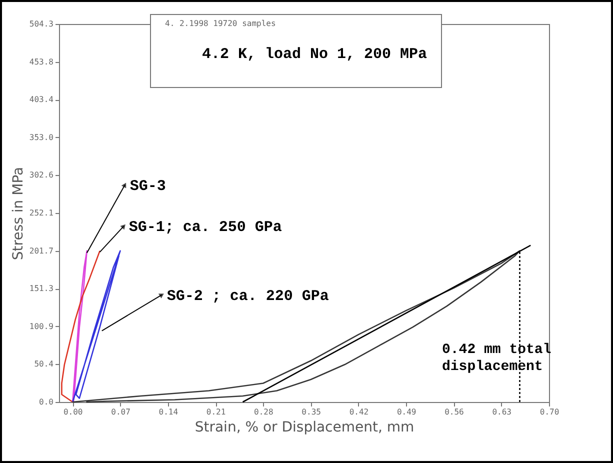 The height and width of the screenshot is (463, 613). What do you see at coordinates (41, 175) in the screenshot?
I see `y-tick-label: 302.6` at bounding box center [41, 175].